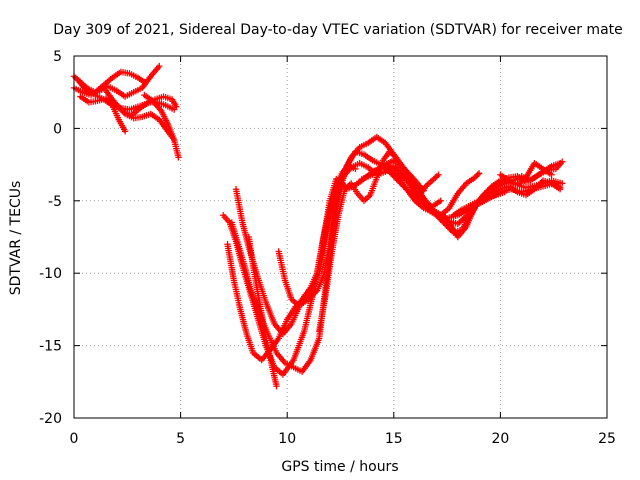  Describe the element at coordinates (287, 439) in the screenshot. I see `x-tick-label: 10` at that location.